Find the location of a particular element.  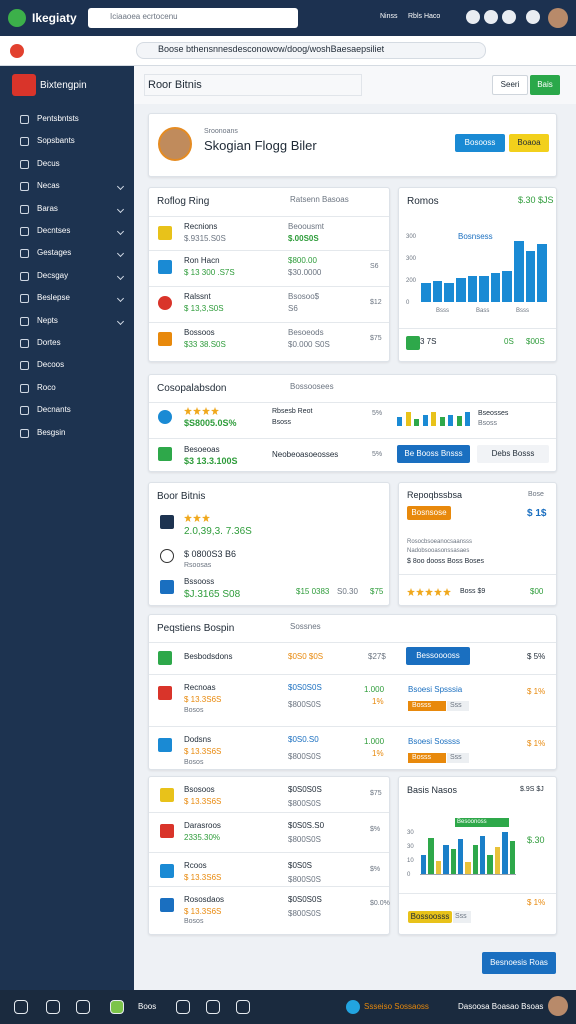

row-name: Darasroos is located at coordinates (202, 825).